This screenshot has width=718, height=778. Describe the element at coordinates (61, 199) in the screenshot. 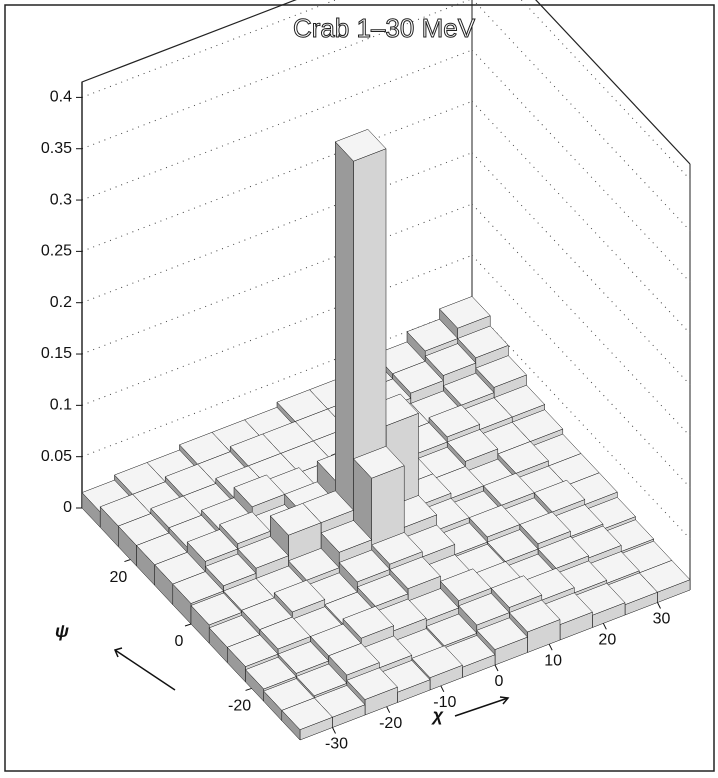

I see `z-tick-label: 0.3` at that location.